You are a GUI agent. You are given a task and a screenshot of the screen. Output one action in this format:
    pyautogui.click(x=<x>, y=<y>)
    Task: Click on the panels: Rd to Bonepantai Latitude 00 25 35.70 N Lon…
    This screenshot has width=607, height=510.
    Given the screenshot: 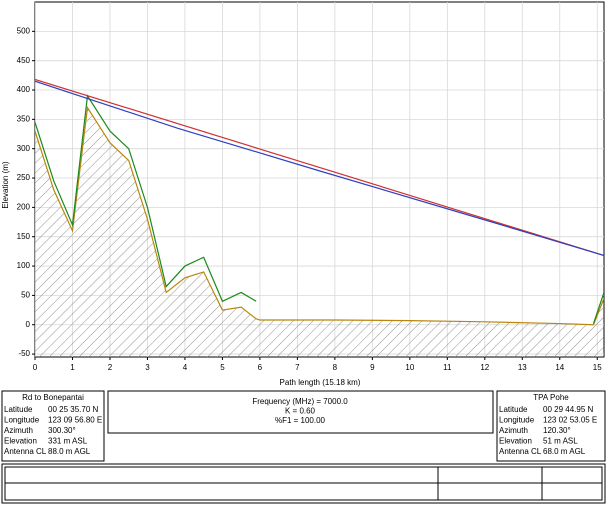 What is the action you would take?
    pyautogui.click(x=300, y=424)
    